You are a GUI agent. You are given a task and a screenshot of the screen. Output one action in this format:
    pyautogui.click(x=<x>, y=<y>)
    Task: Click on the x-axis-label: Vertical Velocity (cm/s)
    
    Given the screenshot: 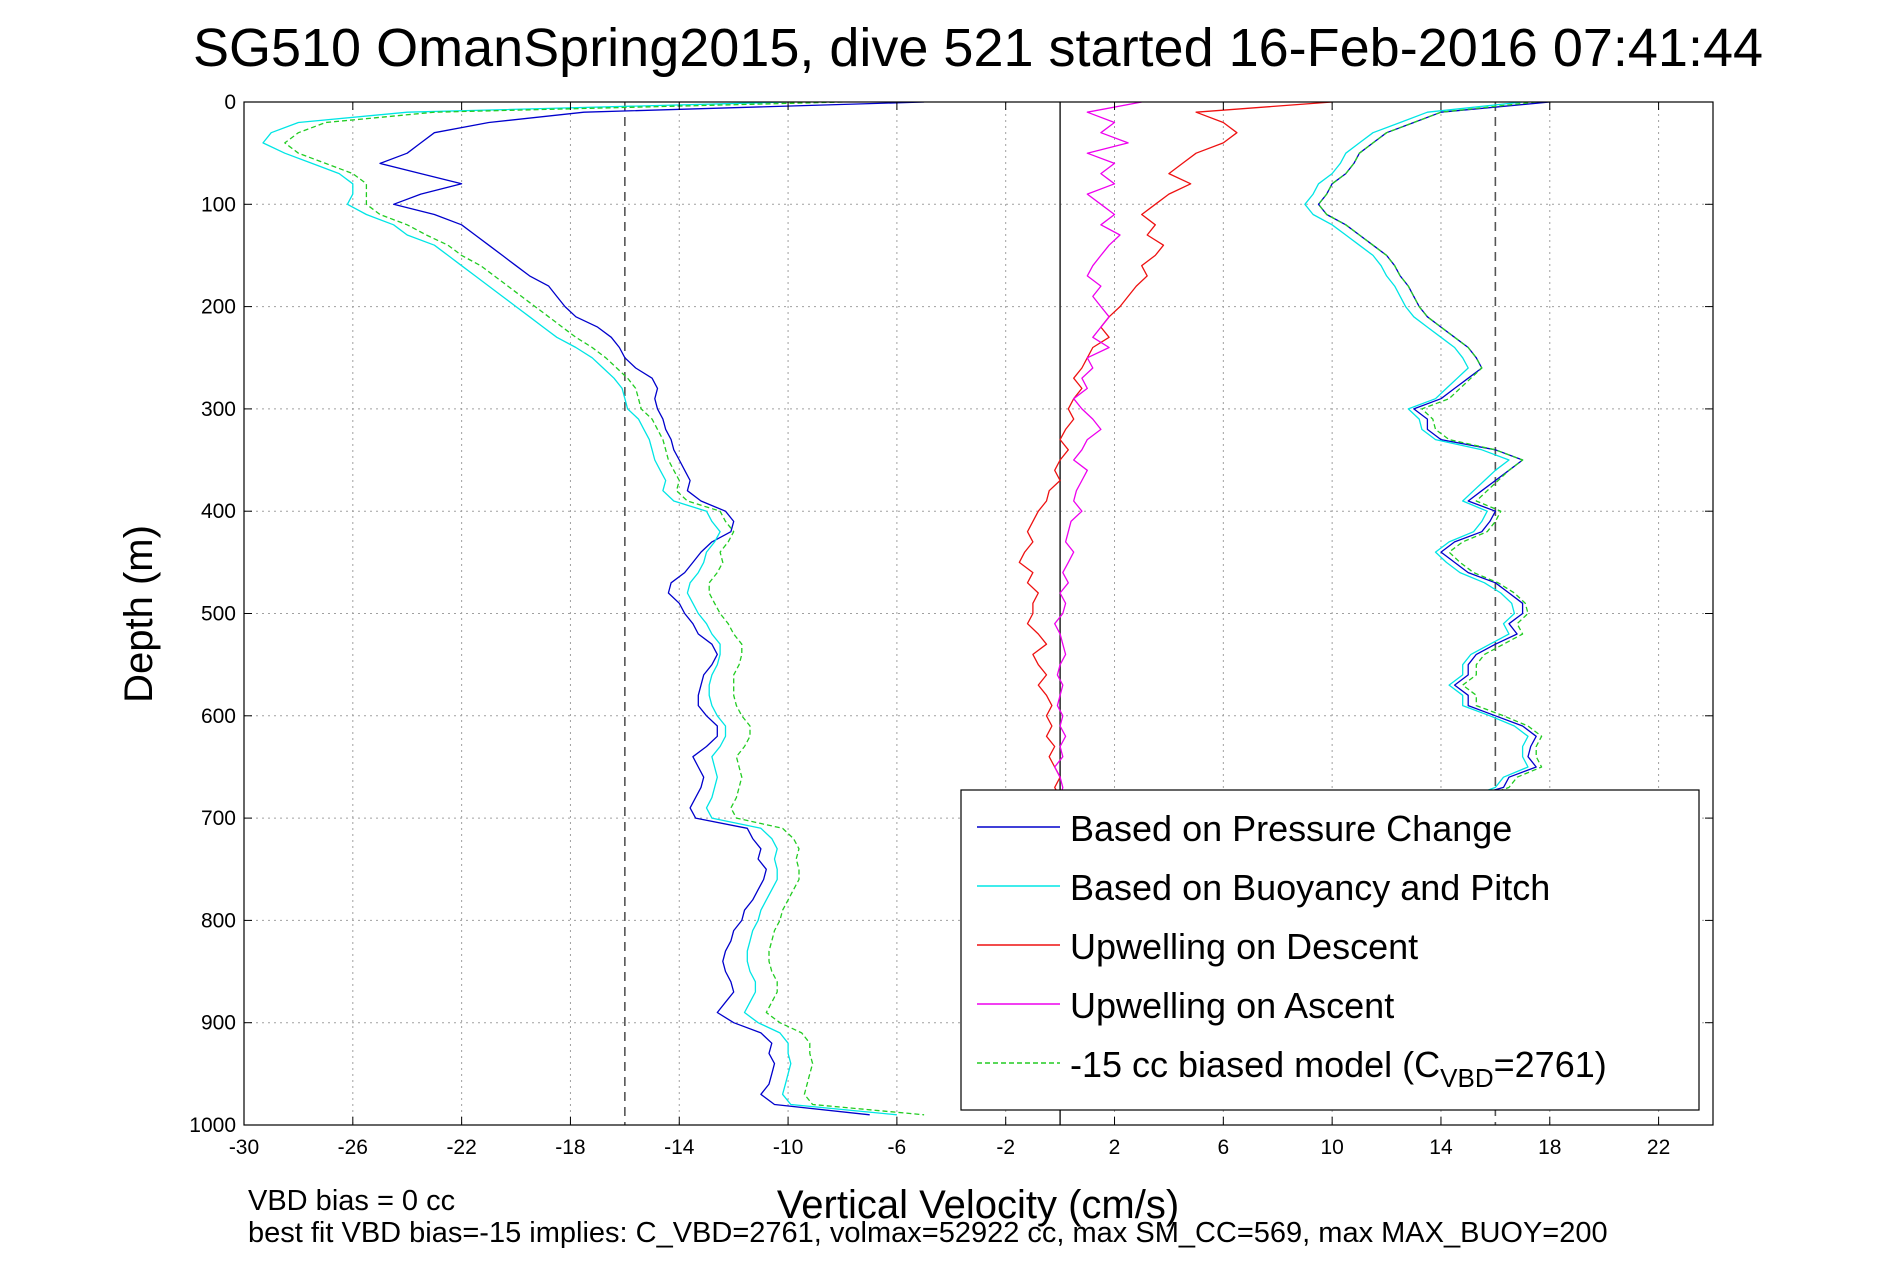 What is the action you would take?
    pyautogui.click(x=978, y=1205)
    